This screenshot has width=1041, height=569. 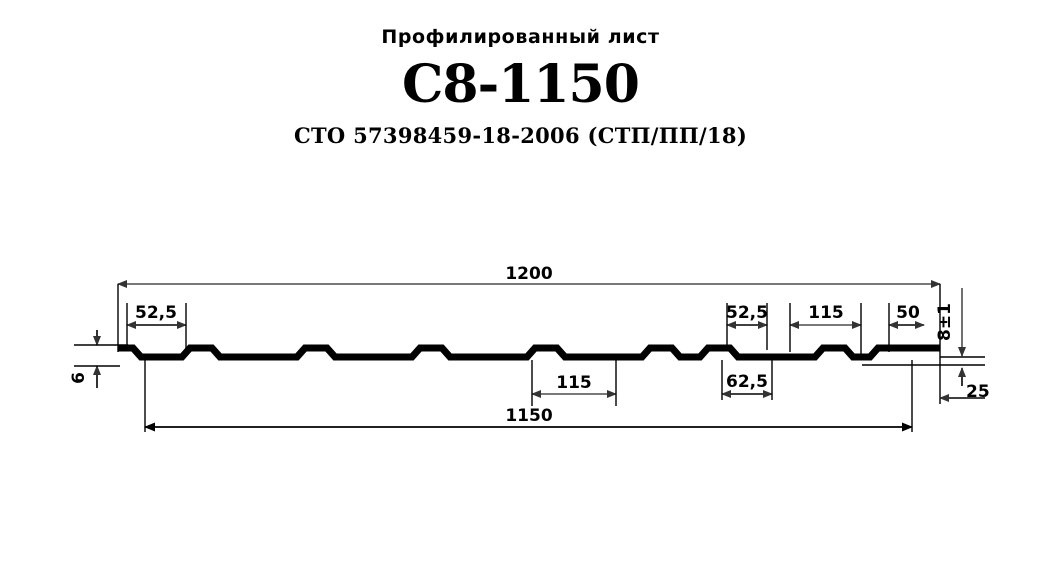 I want to click on dimension-edge-right: 50, so click(x=906, y=327).